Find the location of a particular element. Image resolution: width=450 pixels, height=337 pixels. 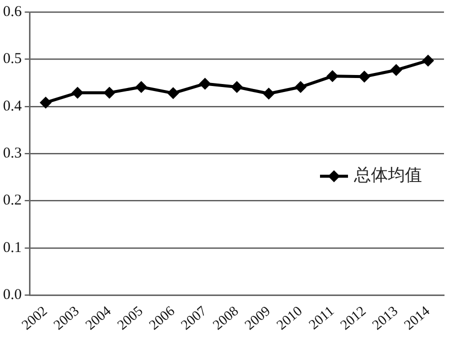

y-tick-label: 0.0 is located at coordinates (12, 295).